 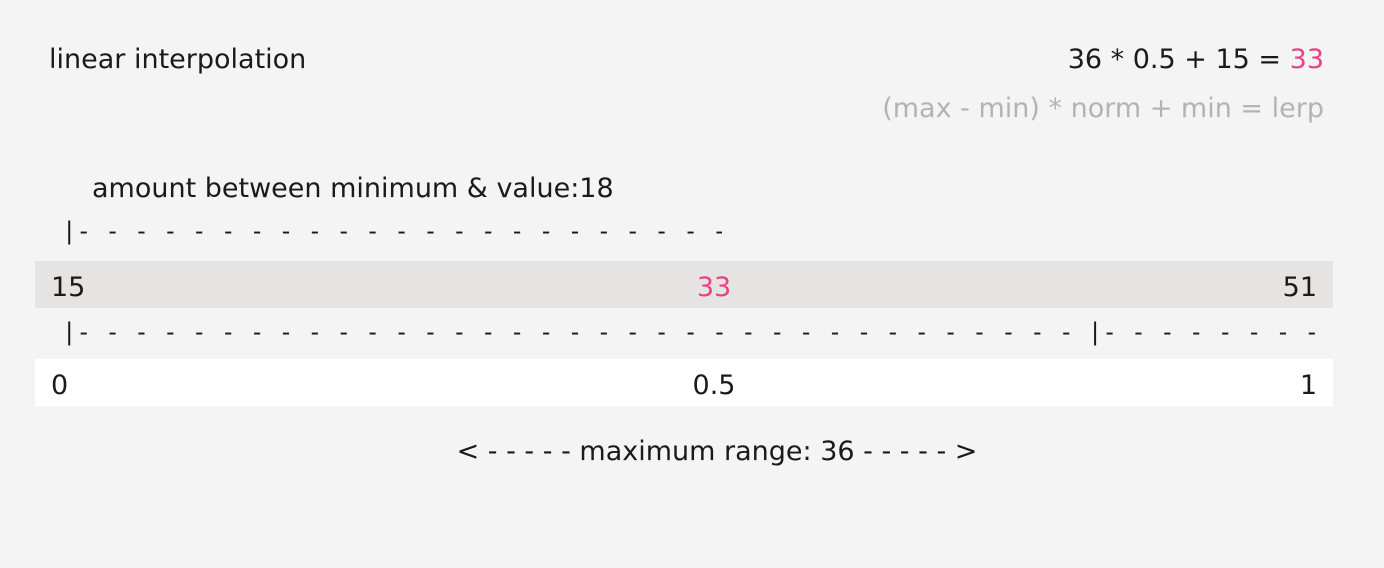 I want to click on diagram-title: linear interpolation, so click(x=178, y=59).